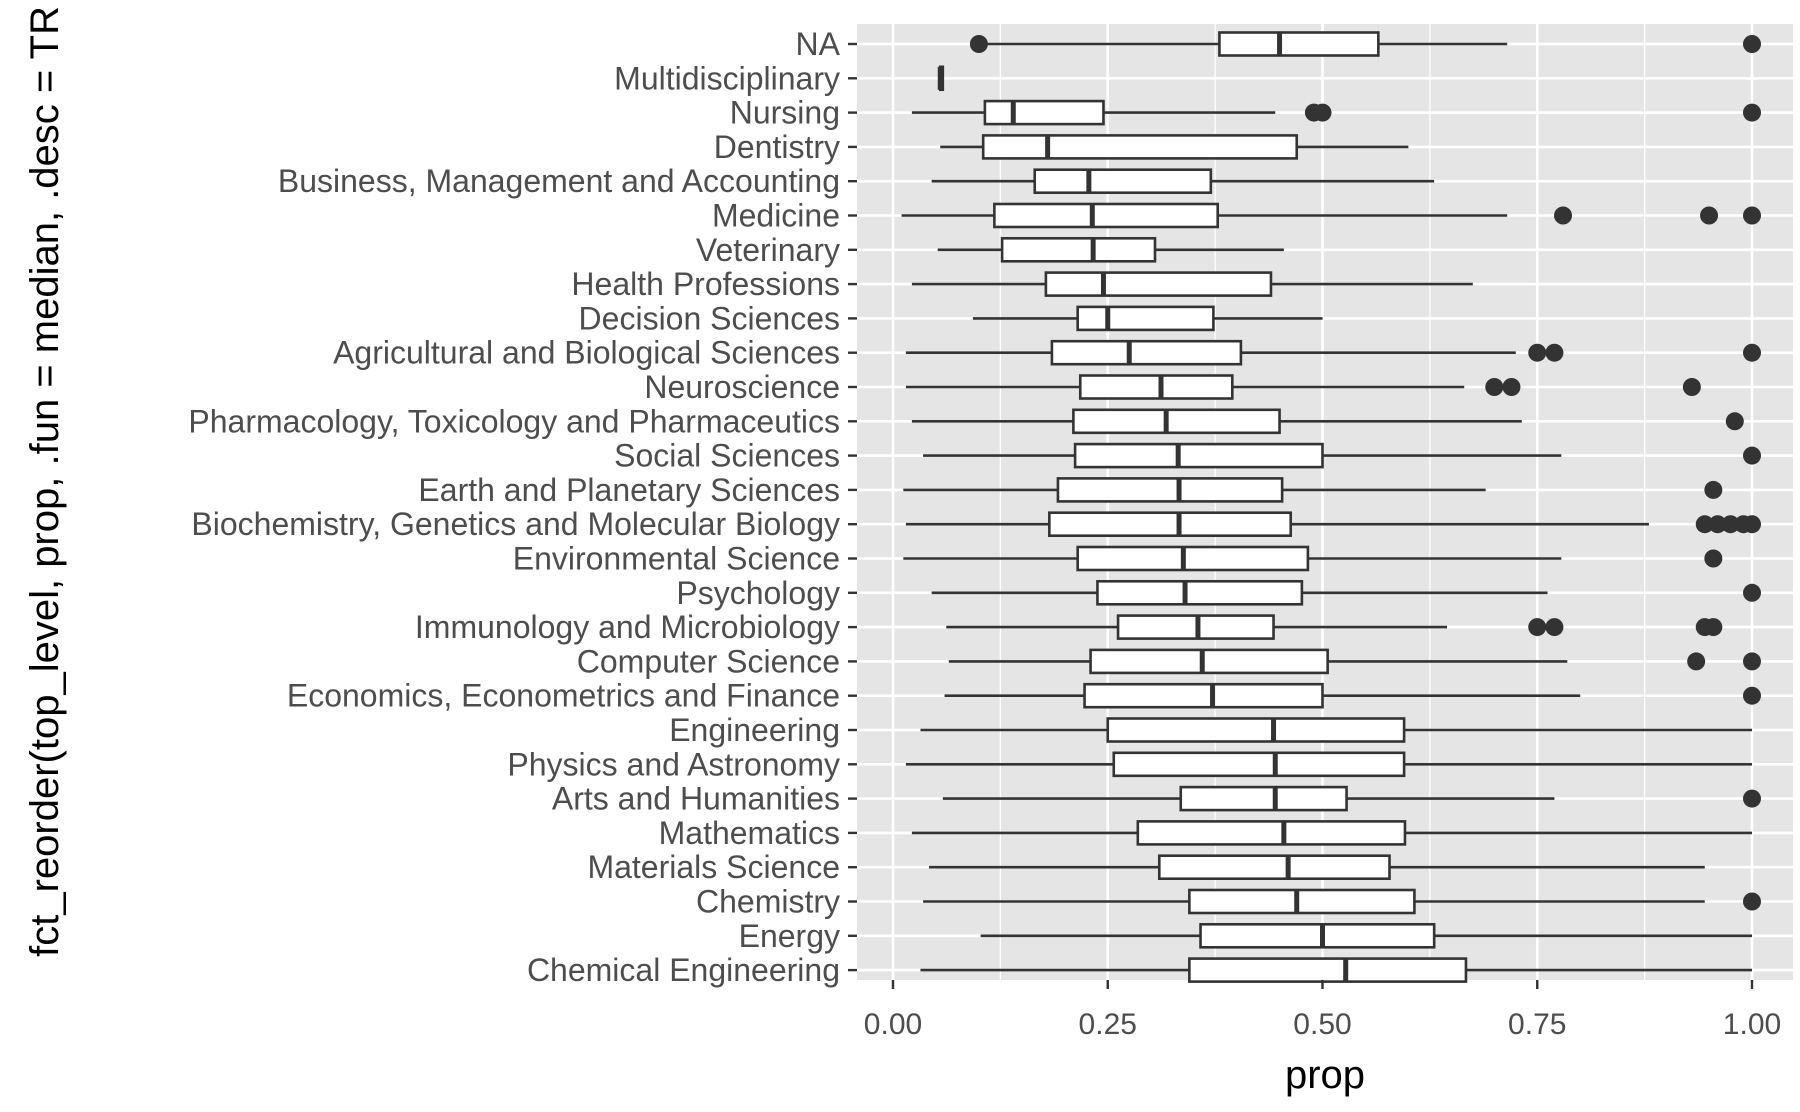  Describe the element at coordinates (559, 181) in the screenshot. I see `y-tick-label: Business, Management and Accounting` at that location.